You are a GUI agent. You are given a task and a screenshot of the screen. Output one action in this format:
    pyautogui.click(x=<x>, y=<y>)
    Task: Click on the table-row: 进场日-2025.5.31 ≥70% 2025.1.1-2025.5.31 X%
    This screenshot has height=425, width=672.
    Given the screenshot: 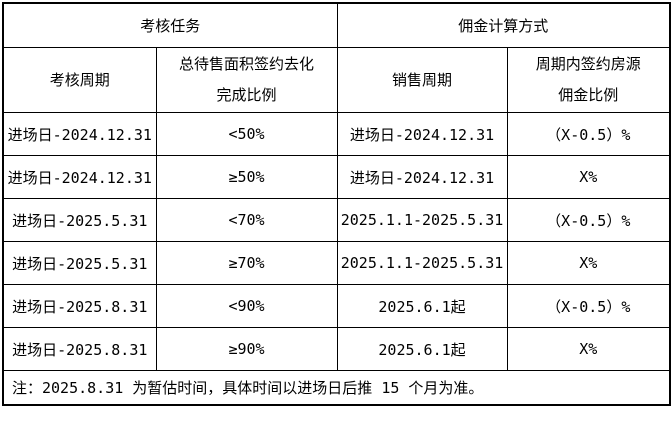 What is the action you would take?
    pyautogui.click(x=336, y=263)
    